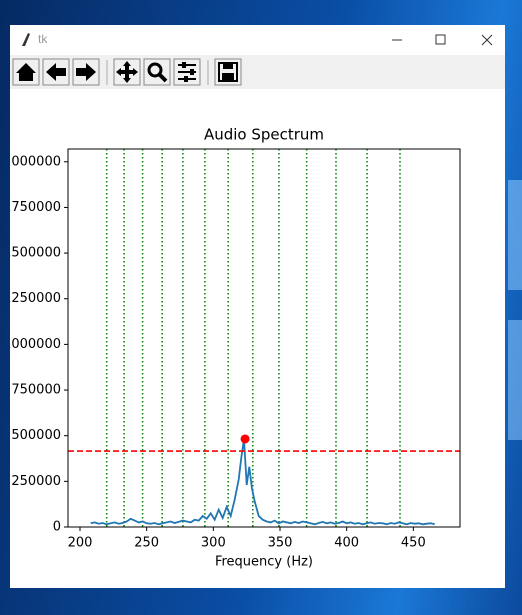 This screenshot has height=615, width=522. Describe the element at coordinates (36, 435) in the screenshot. I see `y-tick-label: 500000` at that location.